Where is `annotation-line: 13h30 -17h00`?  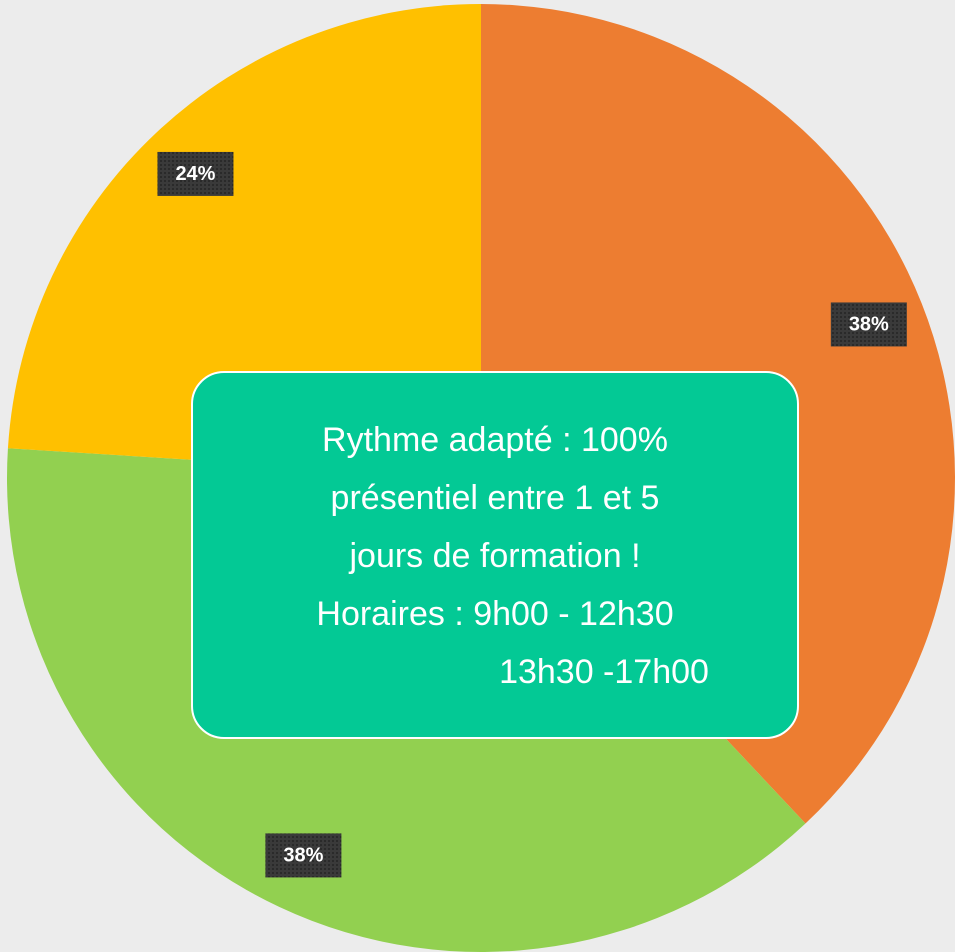
annotation-line: 13h30 -17h00 is located at coordinates (604, 672).